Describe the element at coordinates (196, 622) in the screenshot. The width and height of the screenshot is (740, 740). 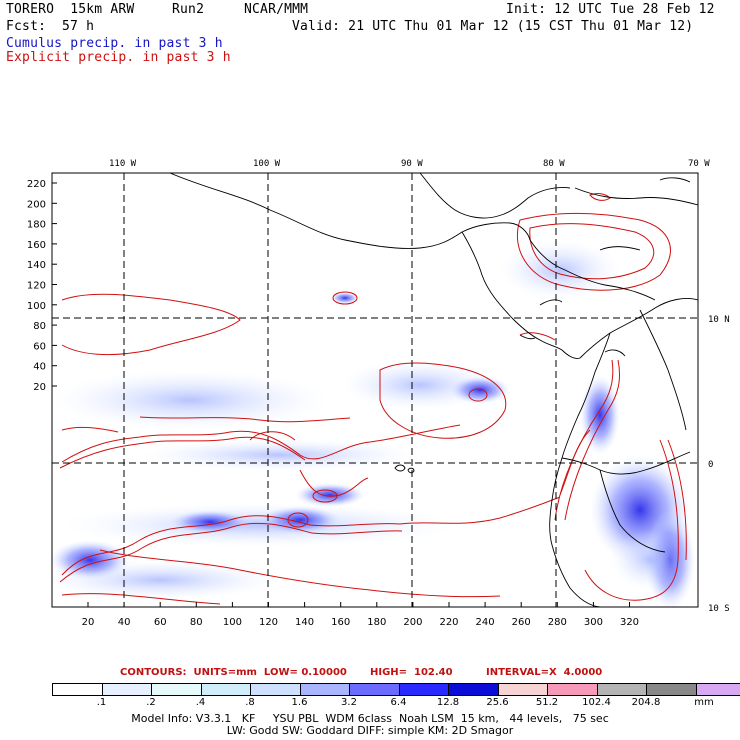
I see `x-tick-label: 80` at that location.